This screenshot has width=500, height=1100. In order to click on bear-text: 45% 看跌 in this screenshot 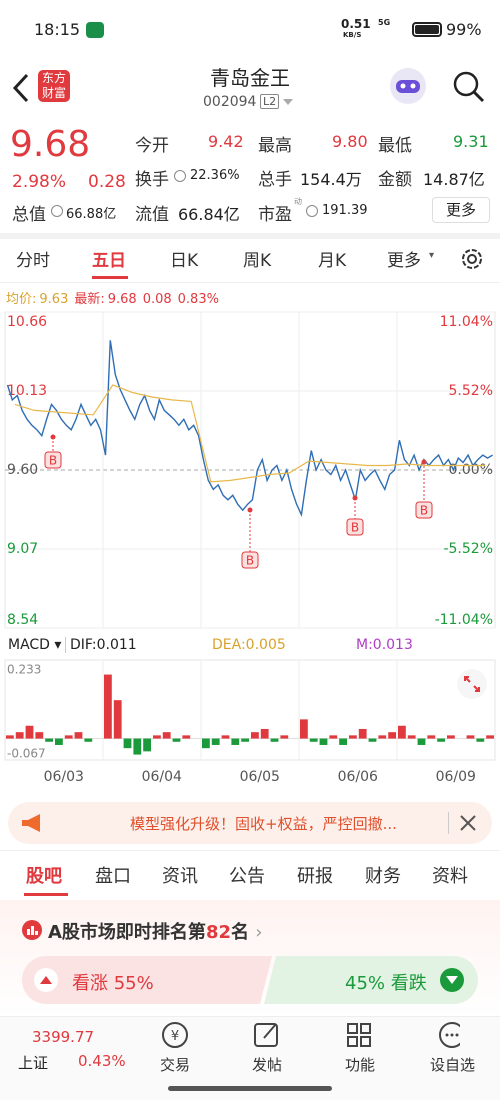, I will do `click(386, 982)`.